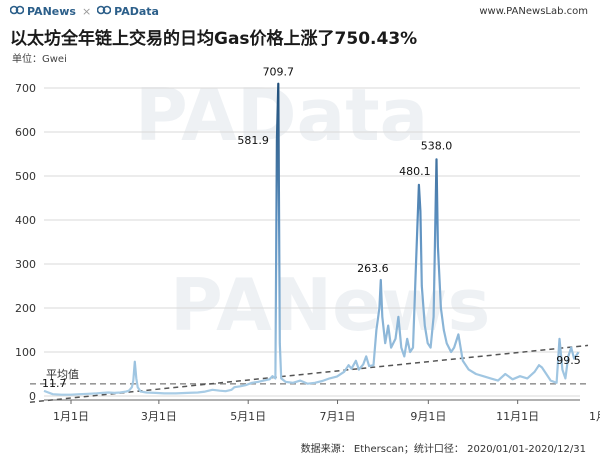  I want to click on y-tick-label: 600, so click(25, 132).